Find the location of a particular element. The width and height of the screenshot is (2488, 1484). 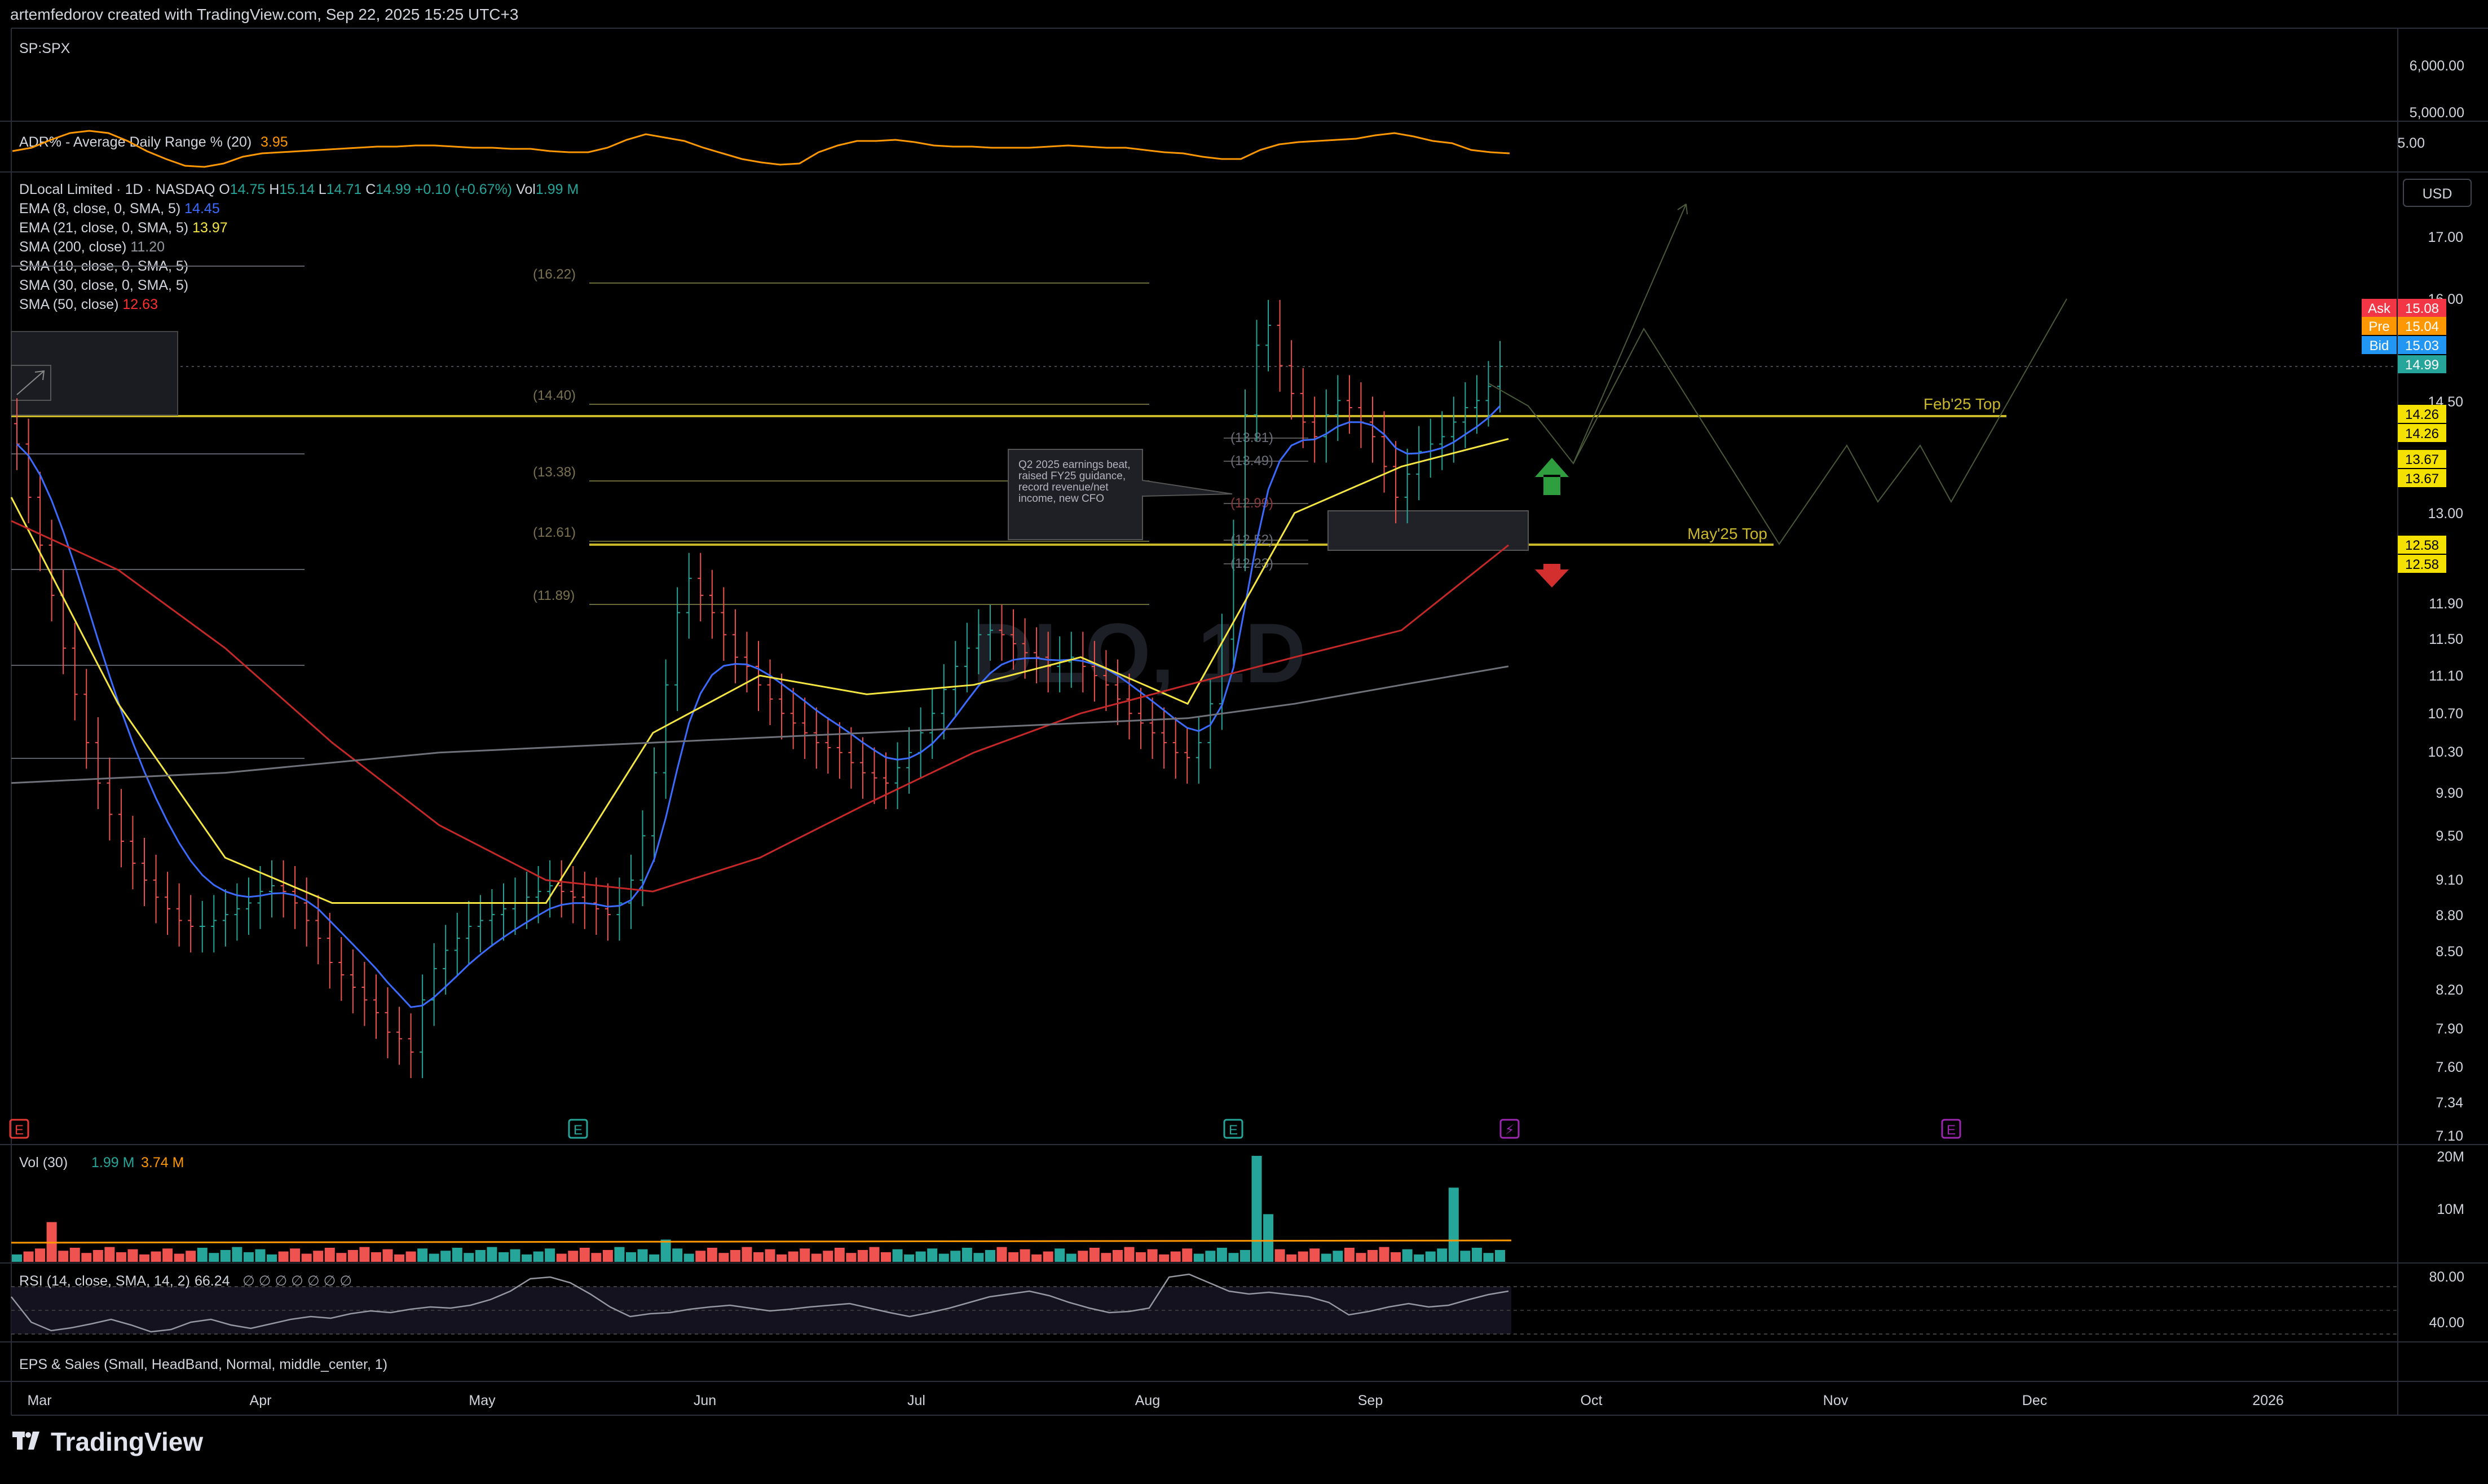

watermark-text: DLO, 1D is located at coordinates (1139, 653).